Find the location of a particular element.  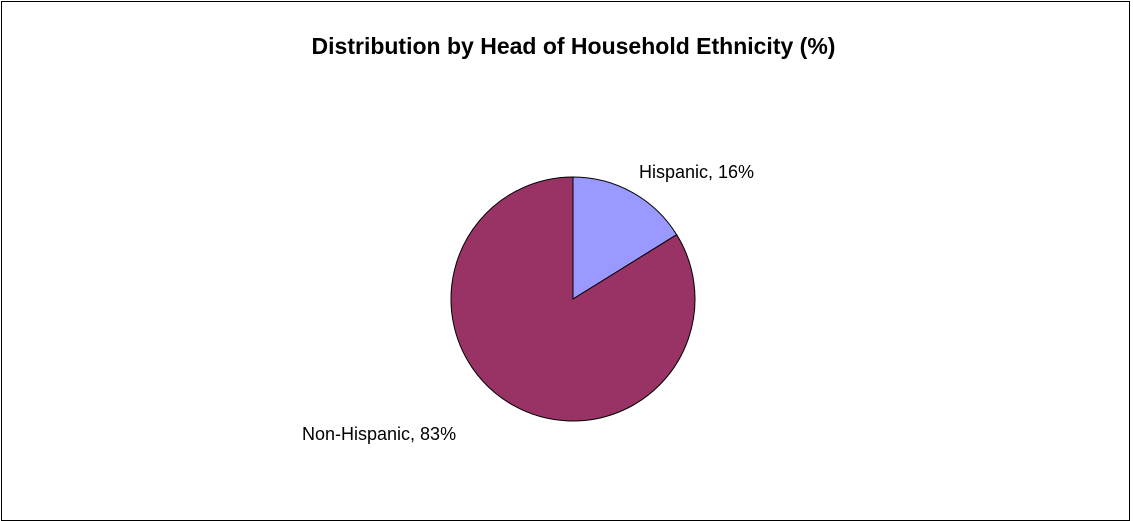

slice-label-non-hispanic: Non-Hispanic, 83% is located at coordinates (379, 434).